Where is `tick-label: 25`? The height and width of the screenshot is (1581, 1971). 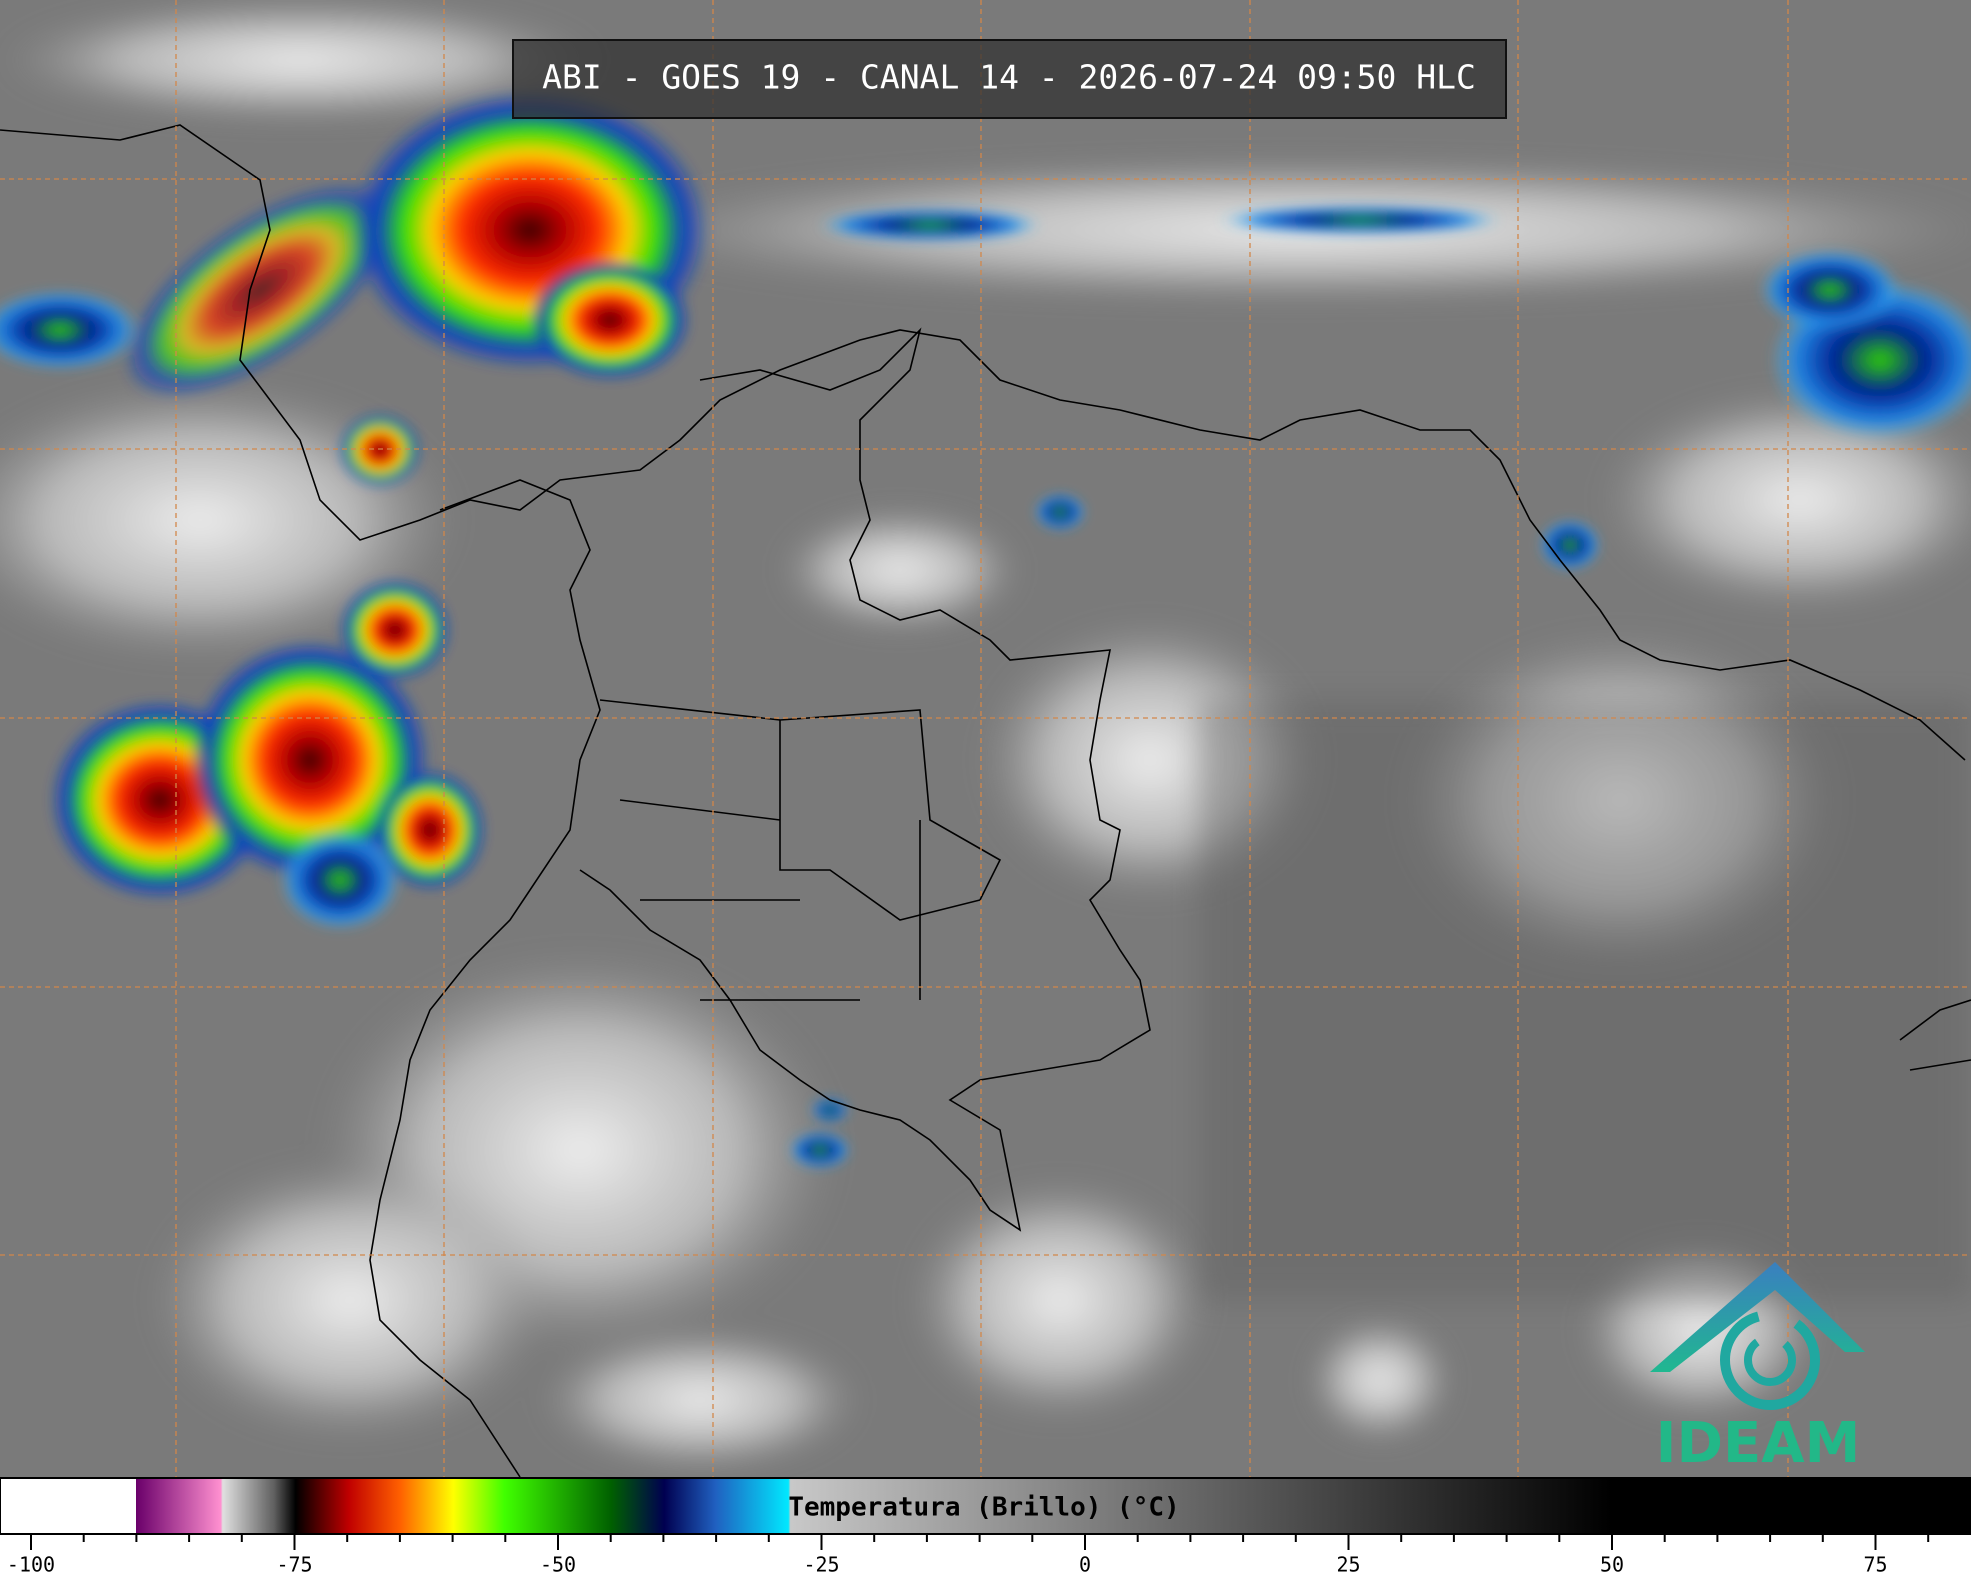 tick-label: 25 is located at coordinates (1348, 1565).